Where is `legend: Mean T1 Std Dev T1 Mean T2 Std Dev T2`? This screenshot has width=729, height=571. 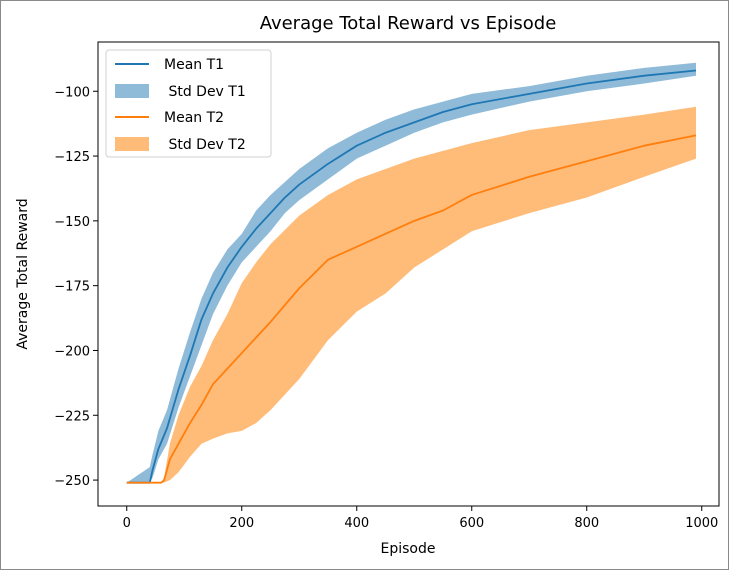
legend: Mean T1 Std Dev T1 Mean T2 Std Dev T2 is located at coordinates (188, 103).